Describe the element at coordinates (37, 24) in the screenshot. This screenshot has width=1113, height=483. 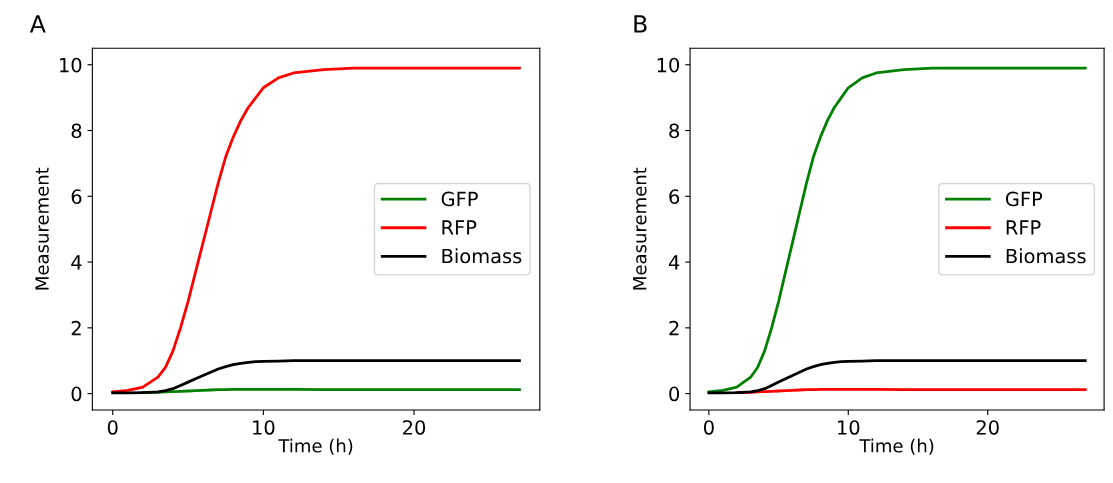
I see `chart-title: A` at that location.